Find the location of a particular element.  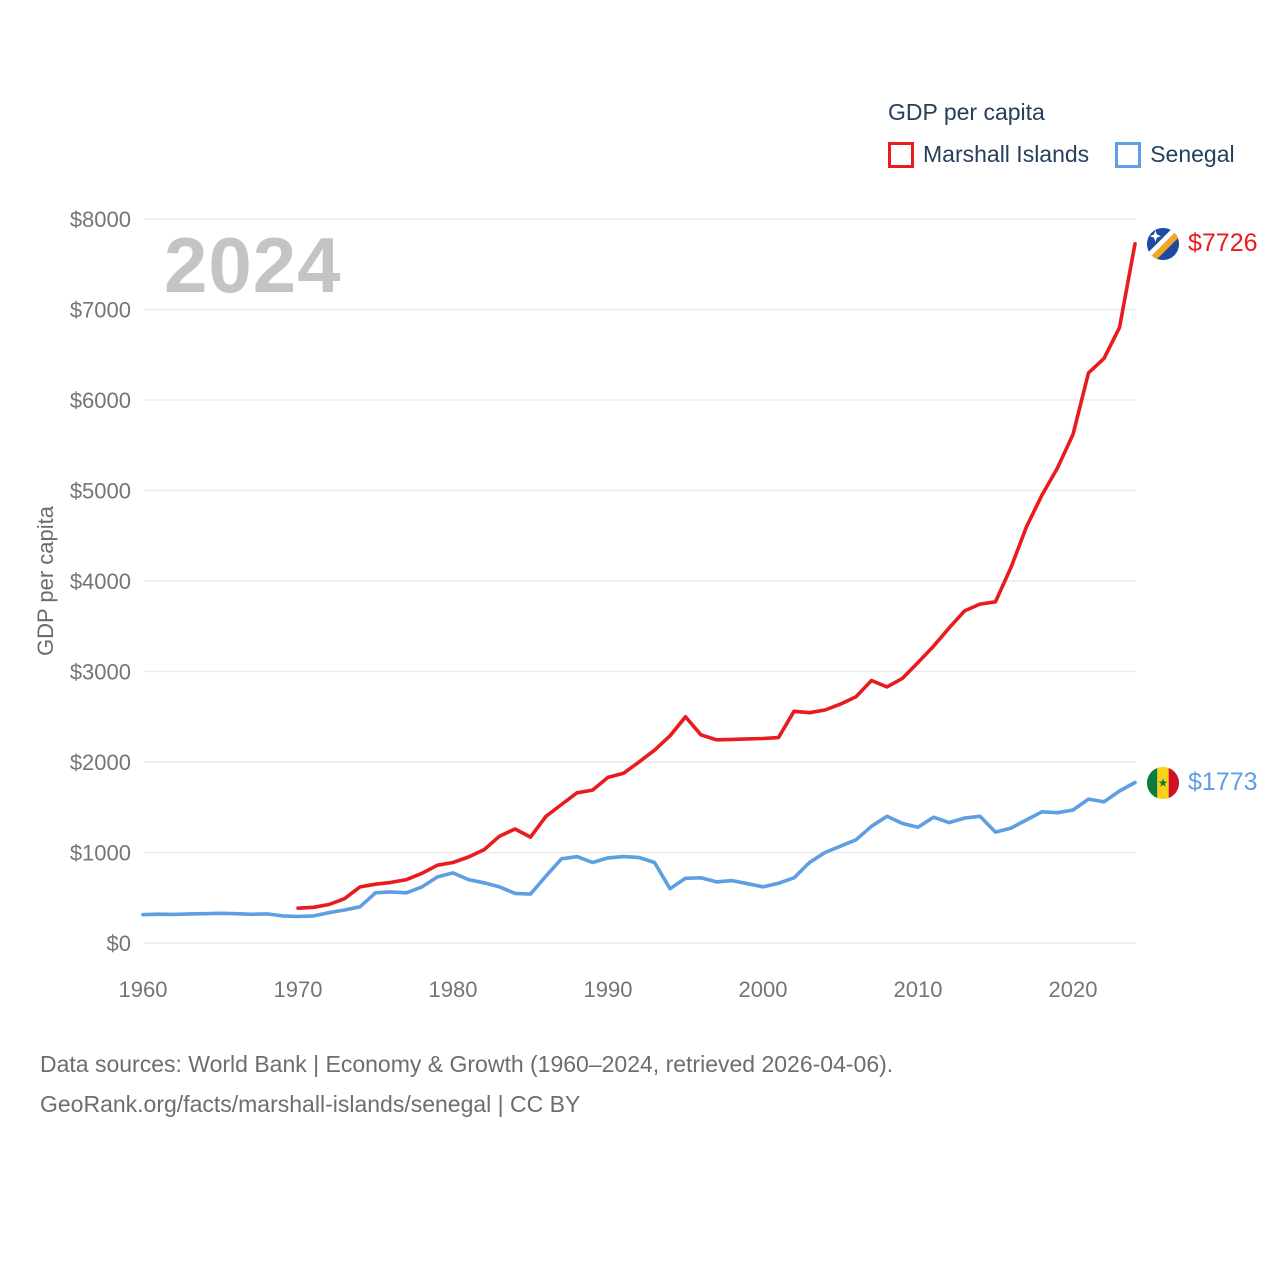

legend-item-marshall-islands: Marshall Islands is located at coordinates (988, 154).